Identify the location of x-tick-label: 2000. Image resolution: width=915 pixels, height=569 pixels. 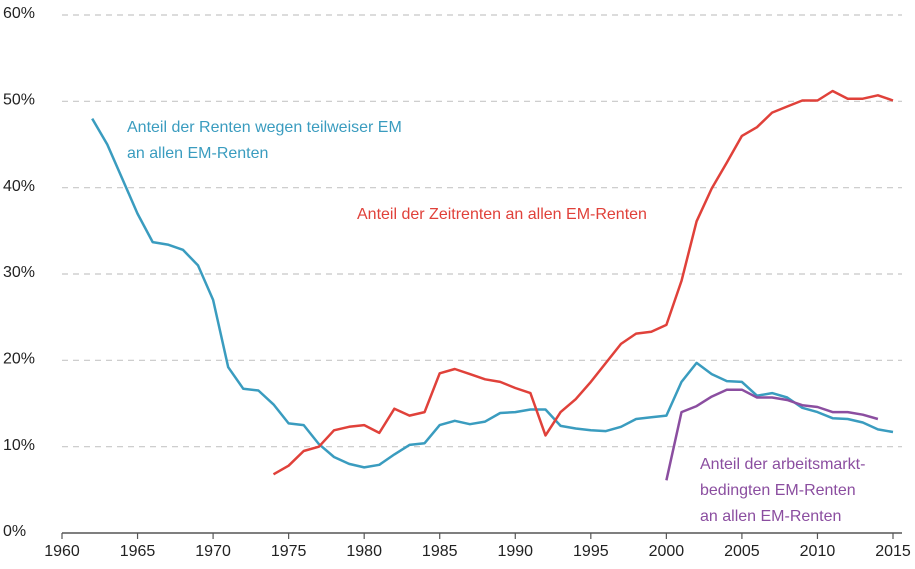
(667, 551).